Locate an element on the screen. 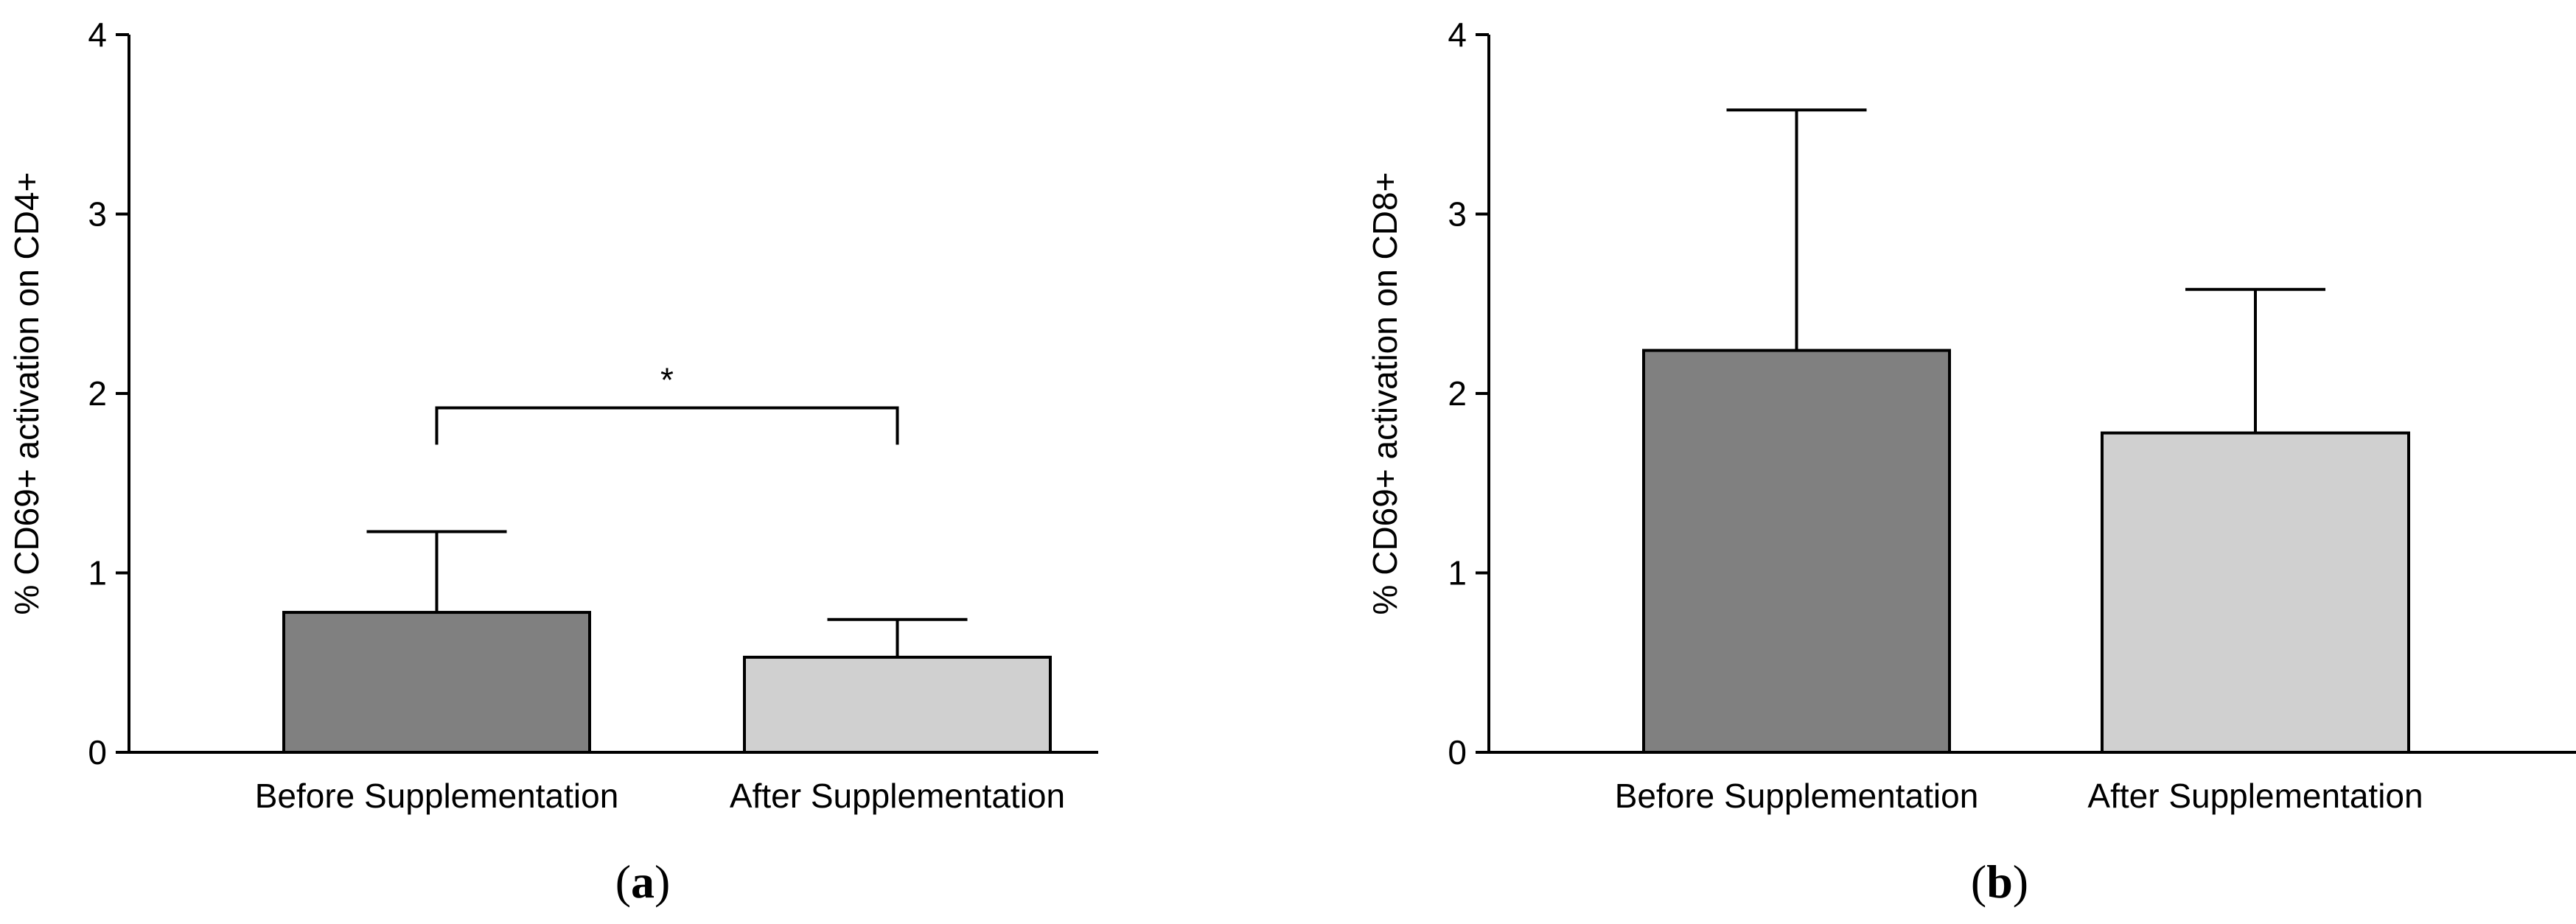  y-axis-label: % CD69+ activation on CD8+ is located at coordinates (1385, 393).